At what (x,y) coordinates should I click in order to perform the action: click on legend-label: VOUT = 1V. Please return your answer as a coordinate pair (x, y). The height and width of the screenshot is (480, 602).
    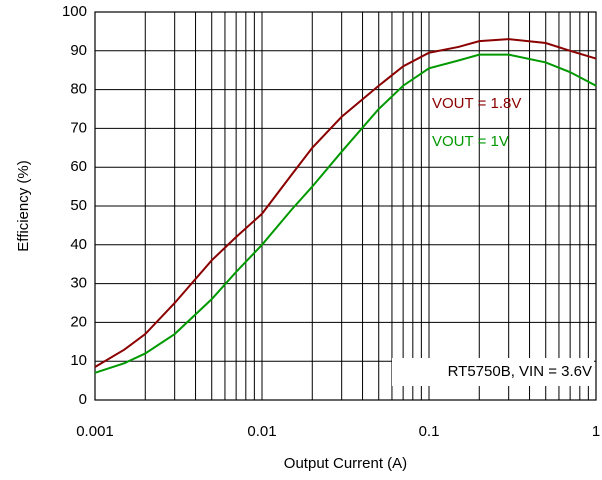
    Looking at the image, I should click on (470, 141).